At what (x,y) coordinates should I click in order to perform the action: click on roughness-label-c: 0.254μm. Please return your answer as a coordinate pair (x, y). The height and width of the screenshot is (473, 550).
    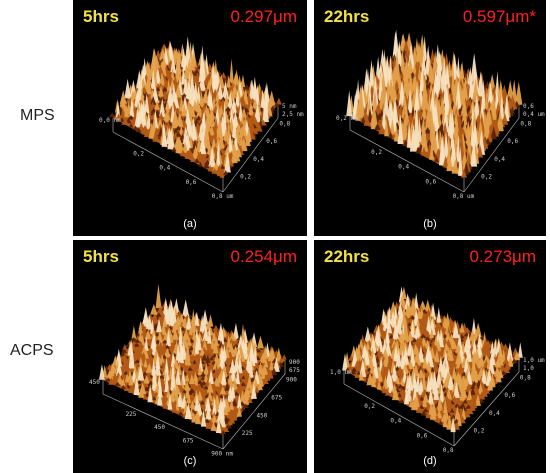
    Looking at the image, I should click on (264, 256).